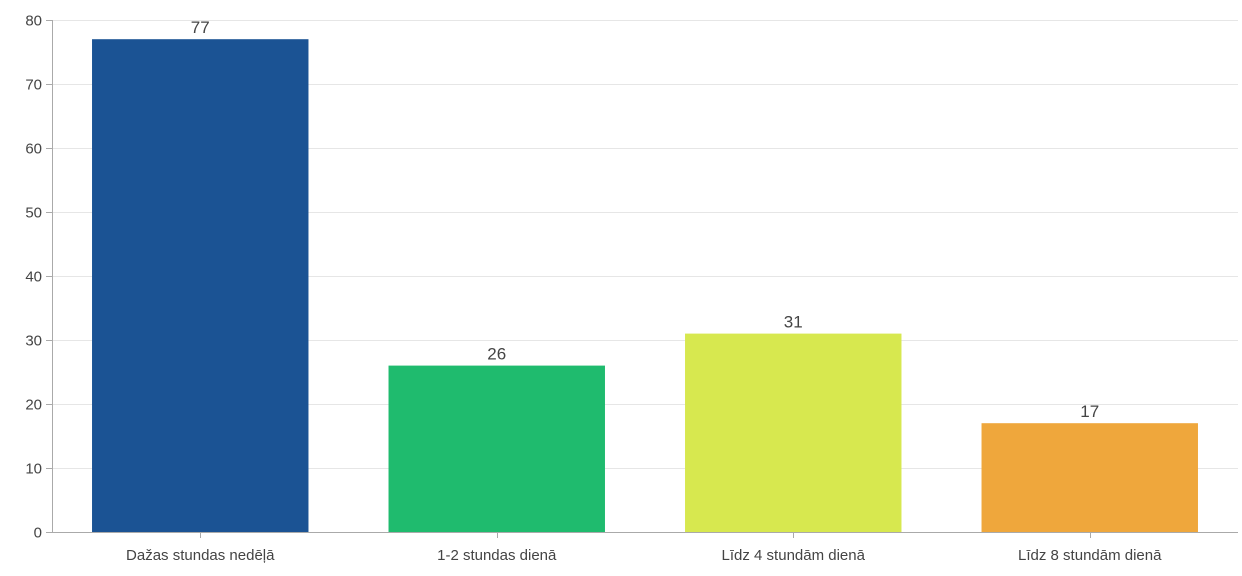  I want to click on y-tick-label: 0, so click(38, 533).